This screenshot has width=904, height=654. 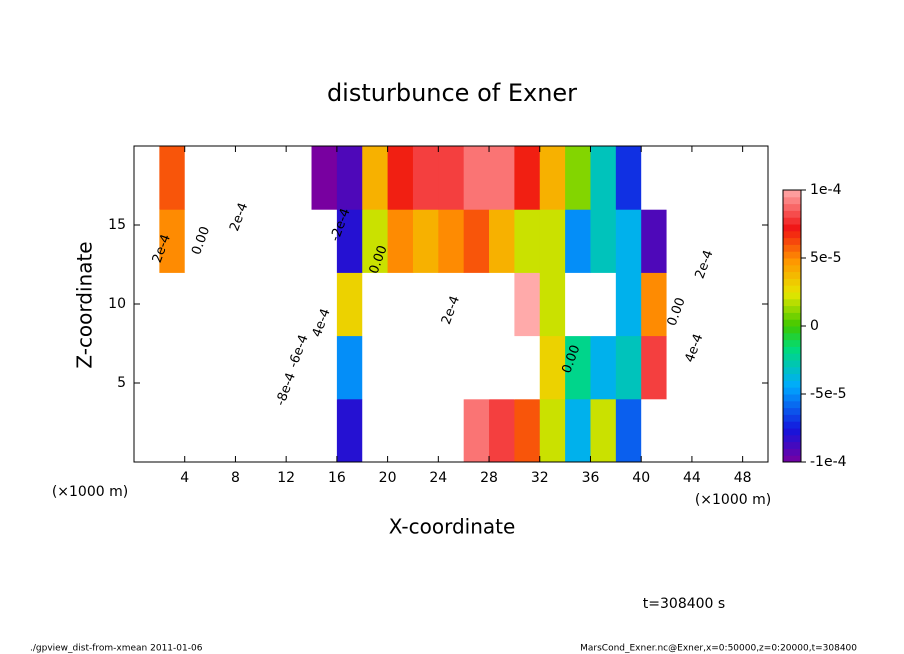 I want to click on x-tick-label: 20, so click(x=388, y=478).